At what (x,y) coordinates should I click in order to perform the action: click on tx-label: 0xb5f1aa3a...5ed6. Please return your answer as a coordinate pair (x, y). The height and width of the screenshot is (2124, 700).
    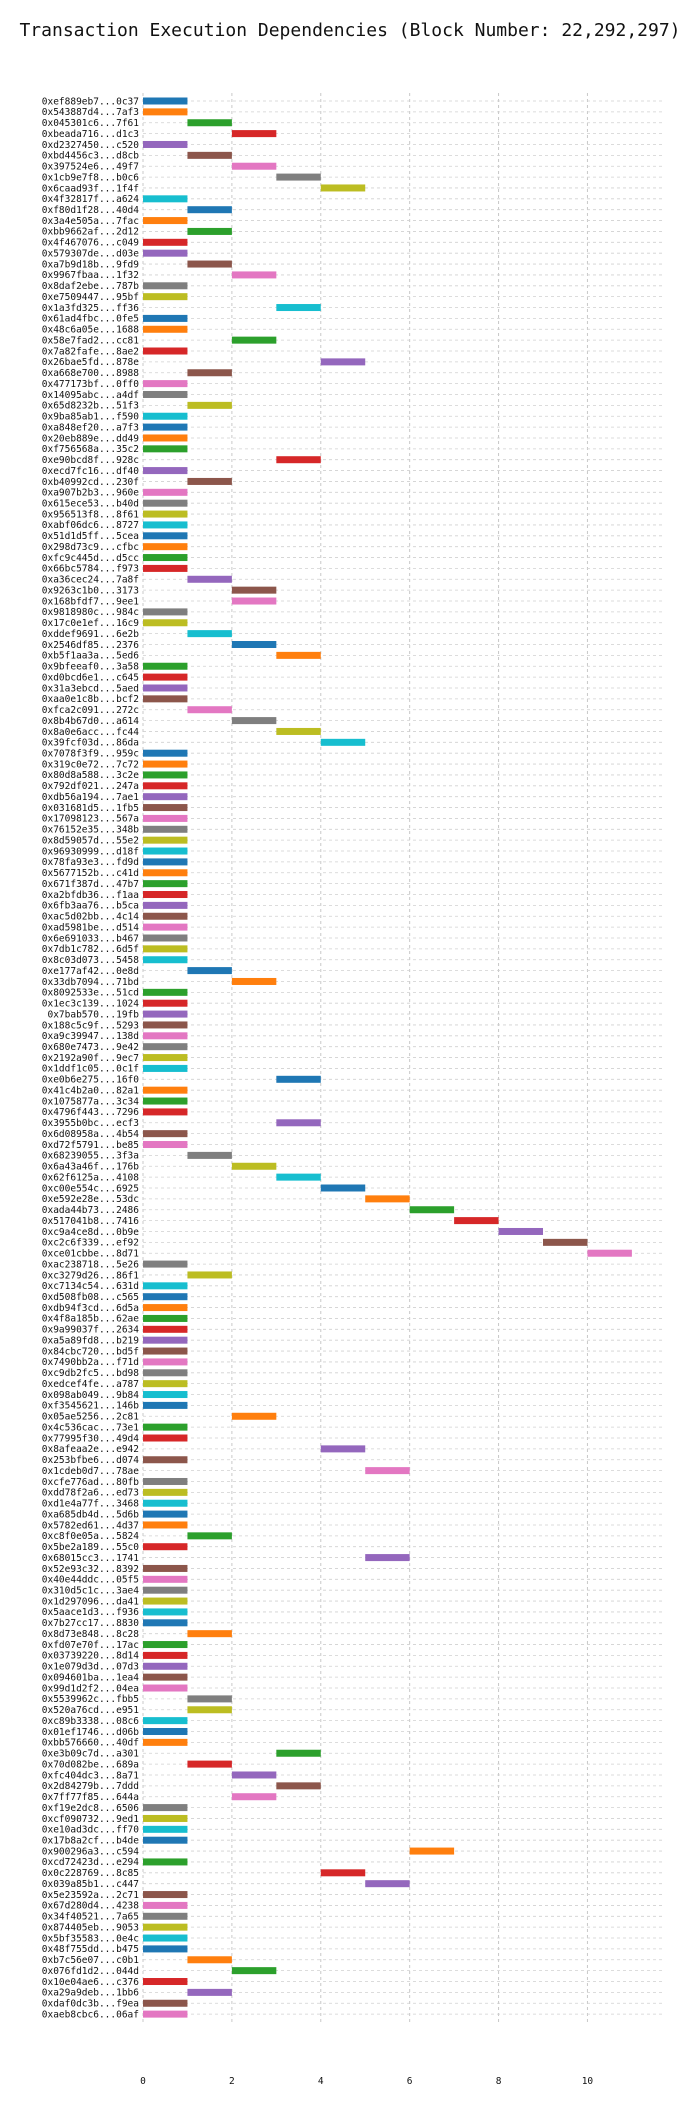
    Looking at the image, I should click on (91, 656).